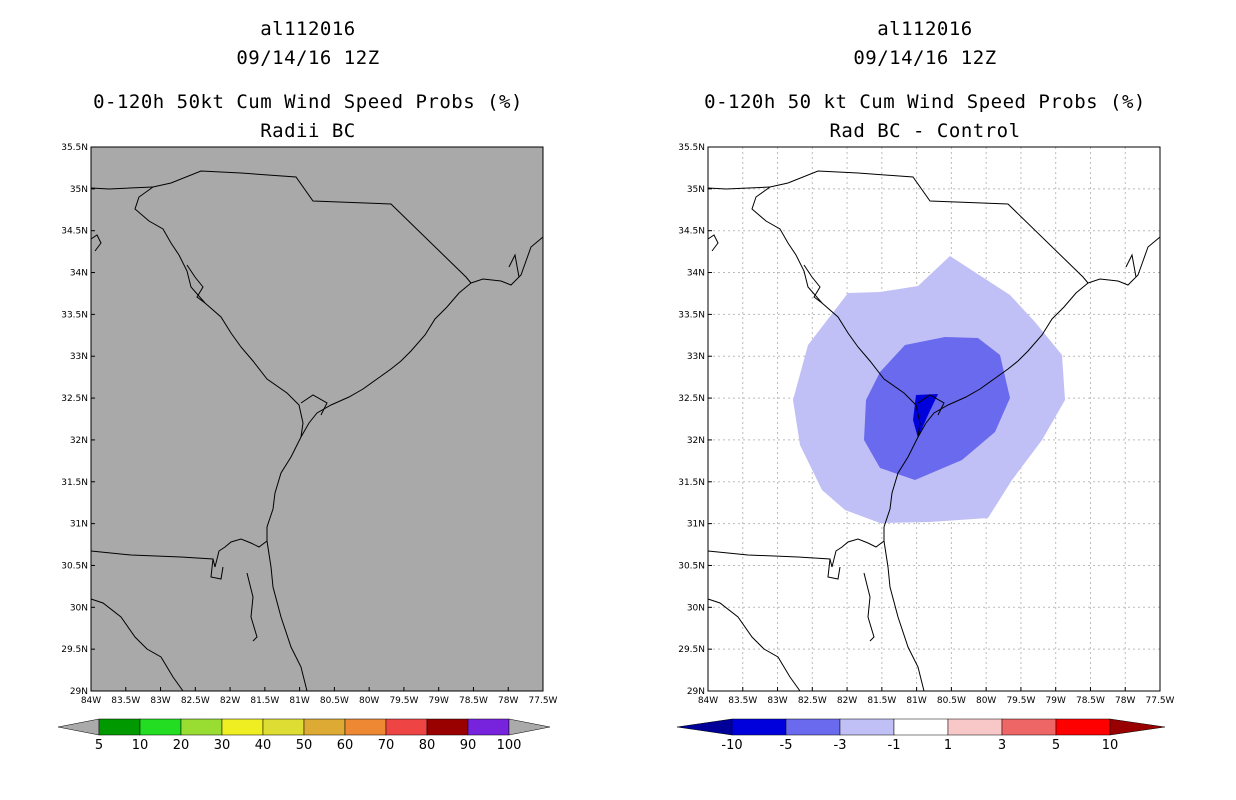  Describe the element at coordinates (508, 701) in the screenshot. I see `left-lon-label: 78W` at that location.